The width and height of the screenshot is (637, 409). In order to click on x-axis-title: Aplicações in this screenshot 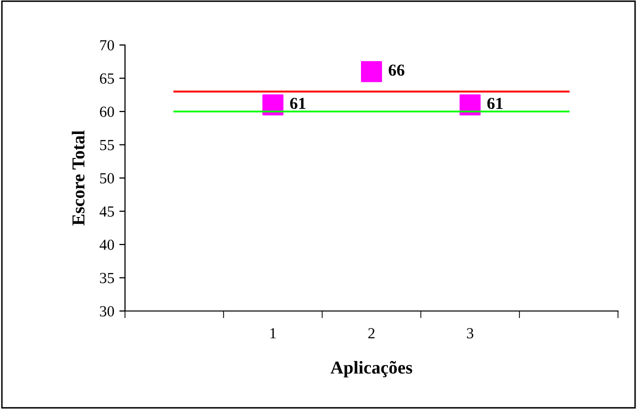, I will do `click(371, 369)`.